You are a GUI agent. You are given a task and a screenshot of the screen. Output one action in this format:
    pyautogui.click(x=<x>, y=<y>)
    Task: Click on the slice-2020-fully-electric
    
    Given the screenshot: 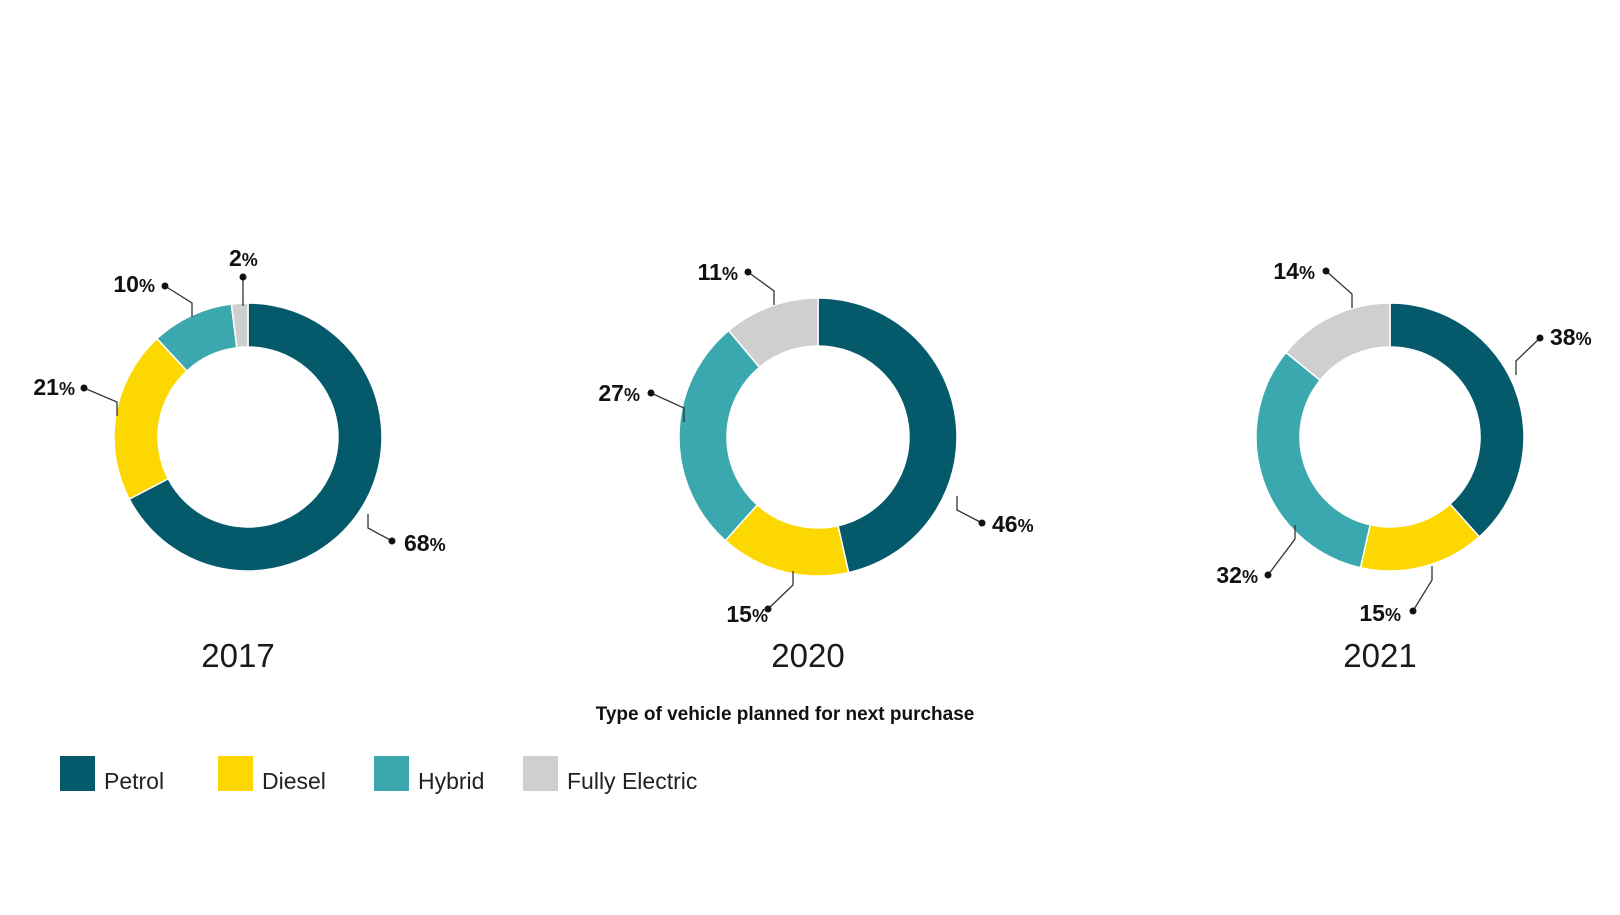 What is the action you would take?
    pyautogui.click(x=773, y=333)
    